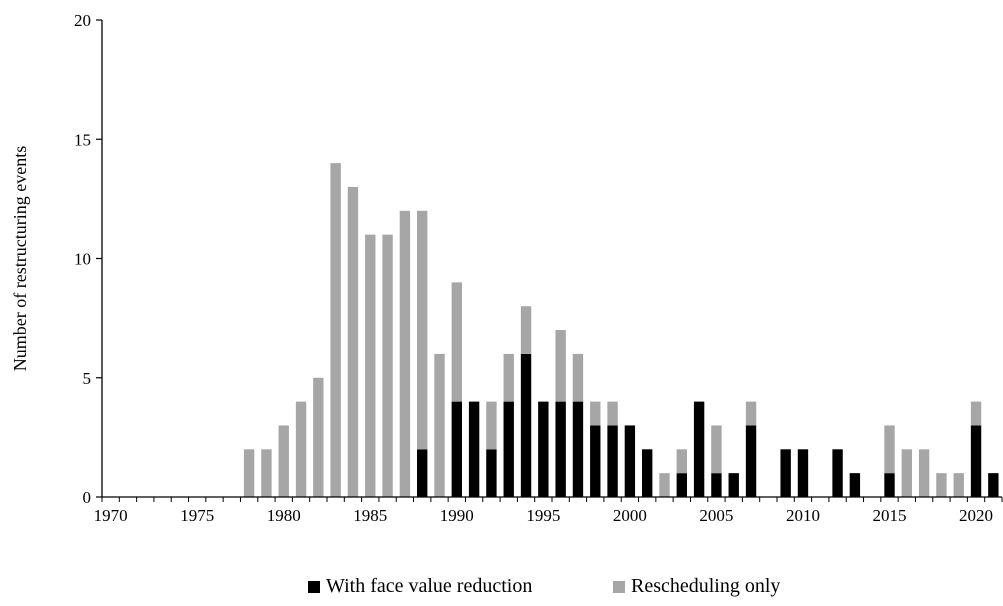 This screenshot has height=606, width=1003. What do you see at coordinates (370, 365) in the screenshot?
I see `bar-1985-rescheduling` at bounding box center [370, 365].